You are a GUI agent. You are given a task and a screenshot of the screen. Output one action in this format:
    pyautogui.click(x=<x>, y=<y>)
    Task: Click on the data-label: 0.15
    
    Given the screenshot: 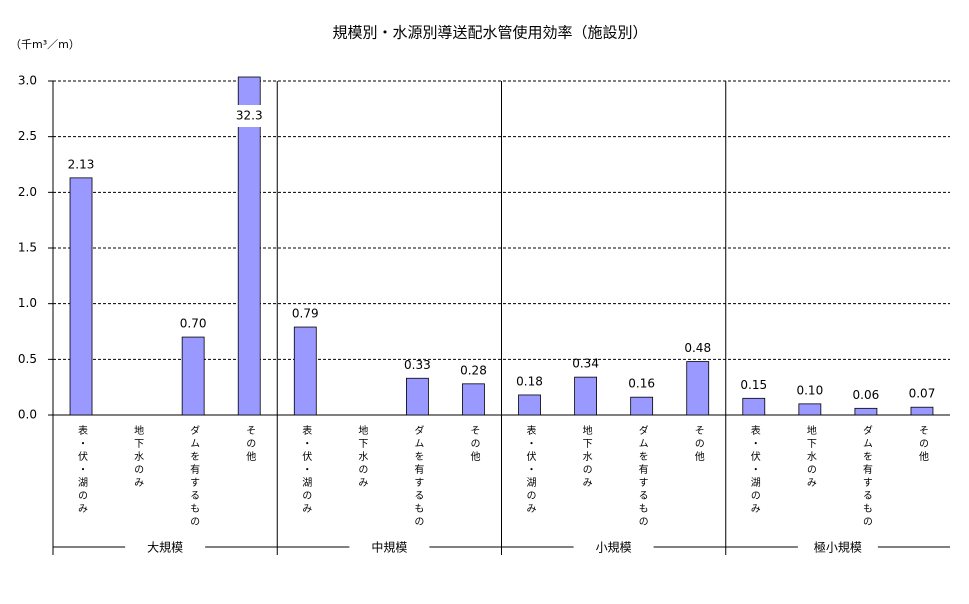 What is the action you would take?
    pyautogui.click(x=753, y=385)
    